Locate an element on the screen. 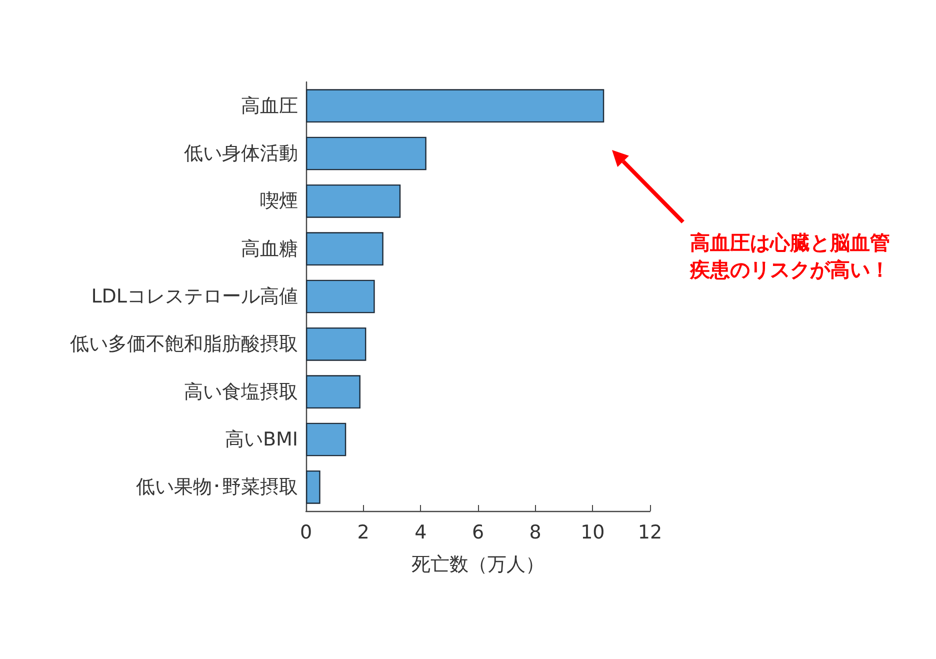  x-axis-title: 死亡数（万人） is located at coordinates (478, 565).